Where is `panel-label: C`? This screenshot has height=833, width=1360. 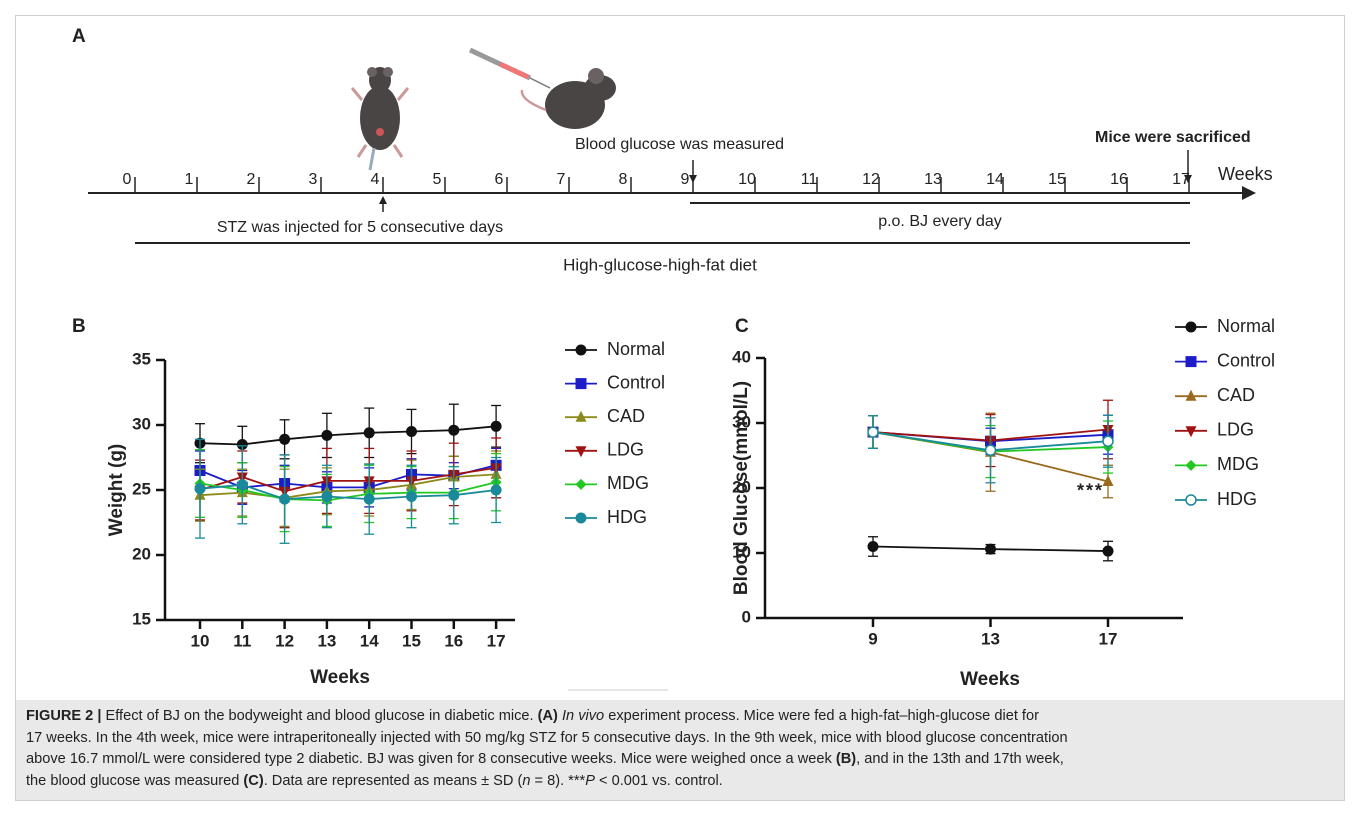 panel-label: C is located at coordinates (742, 326).